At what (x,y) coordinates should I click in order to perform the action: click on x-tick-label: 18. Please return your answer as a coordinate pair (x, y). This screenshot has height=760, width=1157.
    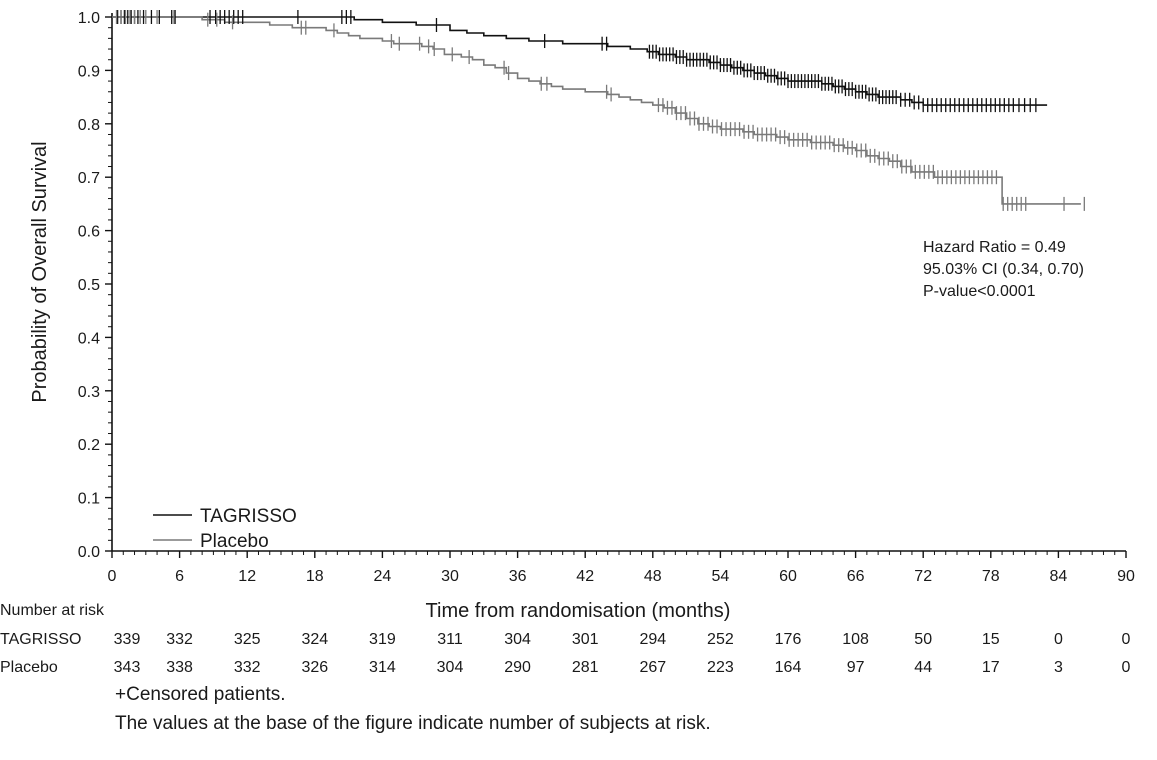
    Looking at the image, I should click on (315, 576).